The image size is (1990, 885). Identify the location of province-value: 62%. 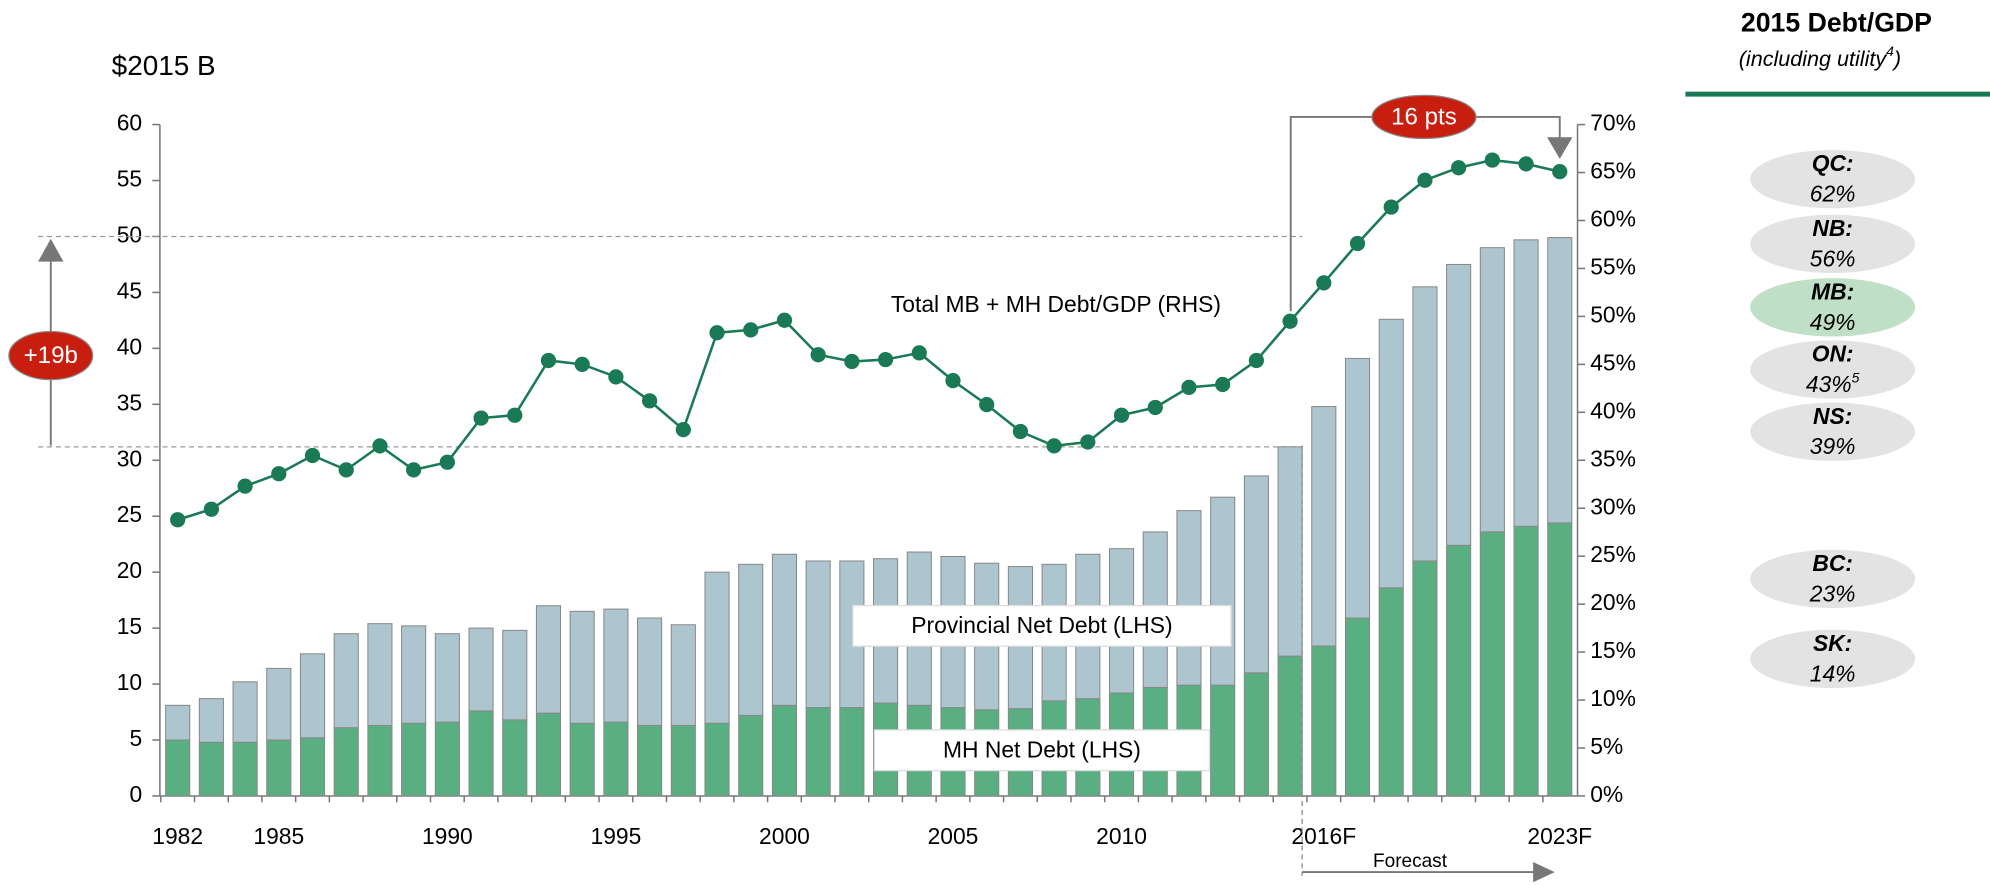
(1833, 194).